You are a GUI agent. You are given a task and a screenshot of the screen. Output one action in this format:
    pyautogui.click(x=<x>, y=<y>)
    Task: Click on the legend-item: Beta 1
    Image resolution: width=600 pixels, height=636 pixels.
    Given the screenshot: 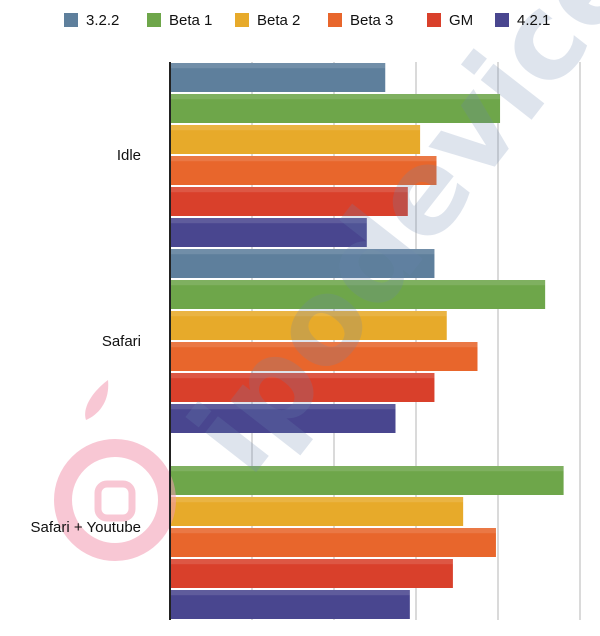 What is the action you would take?
    pyautogui.click(x=179, y=20)
    